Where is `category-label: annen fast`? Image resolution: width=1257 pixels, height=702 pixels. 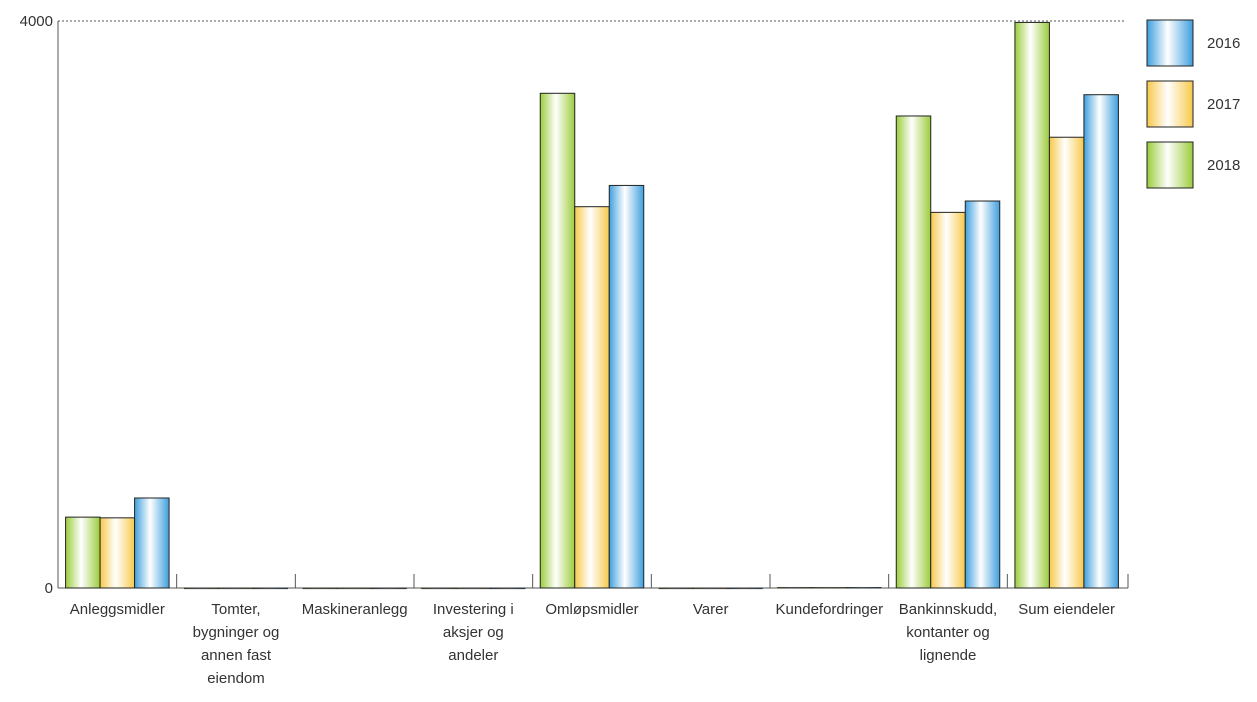
category-label: annen fast is located at coordinates (236, 655).